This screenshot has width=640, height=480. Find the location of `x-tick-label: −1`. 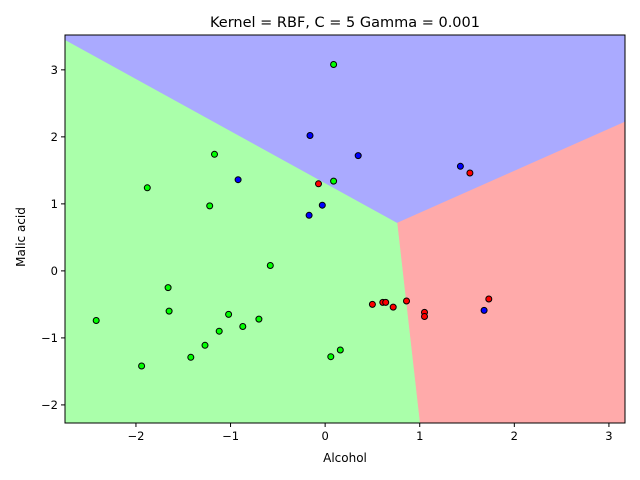

x-tick-label: −1 is located at coordinates (230, 436).